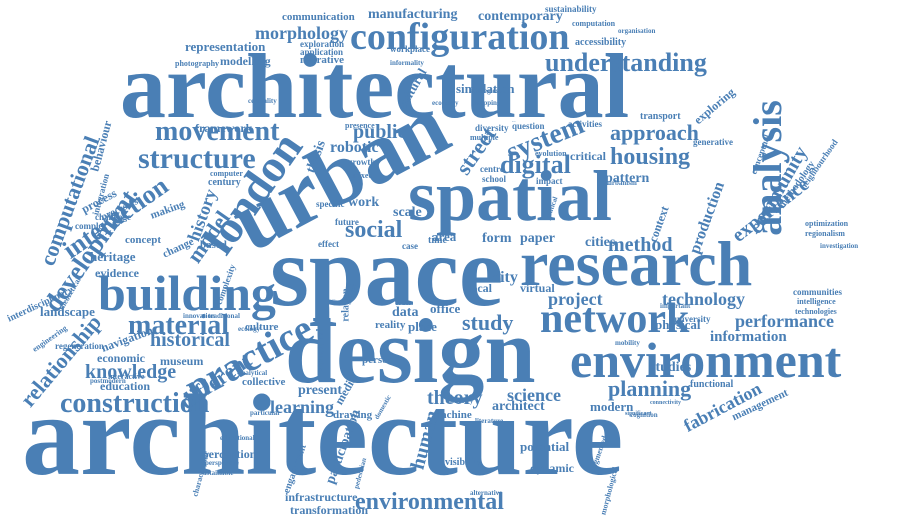  What do you see at coordinates (480, 288) in the screenshot?
I see `cloud-word: local` at bounding box center [480, 288].